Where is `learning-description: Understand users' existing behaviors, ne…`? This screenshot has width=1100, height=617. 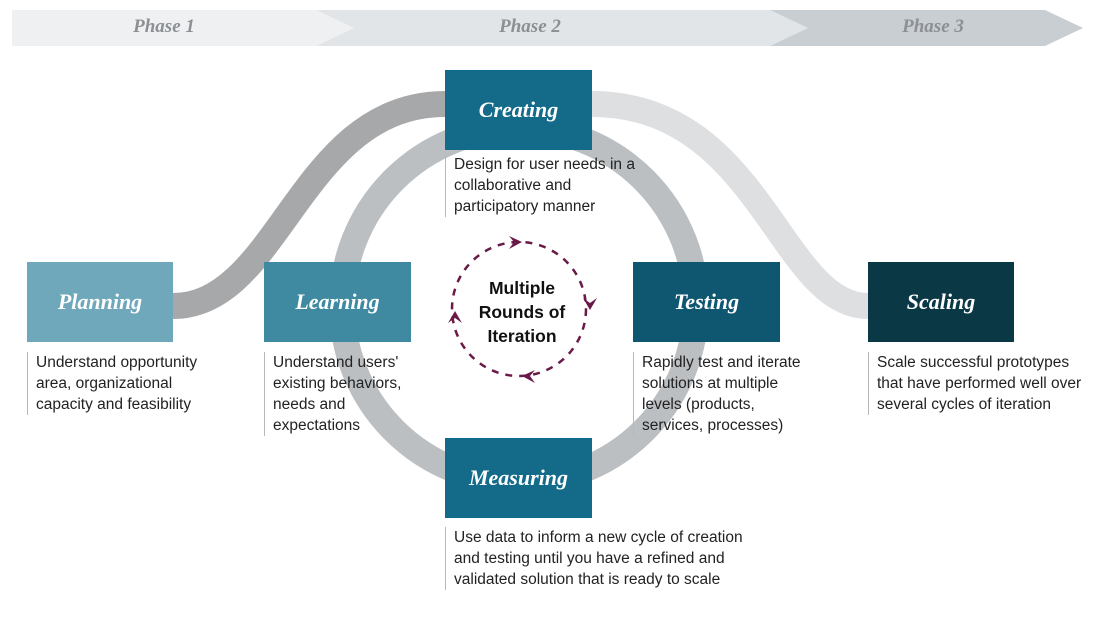
learning-description: Understand users' existing behaviors, ne… is located at coordinates (344, 394).